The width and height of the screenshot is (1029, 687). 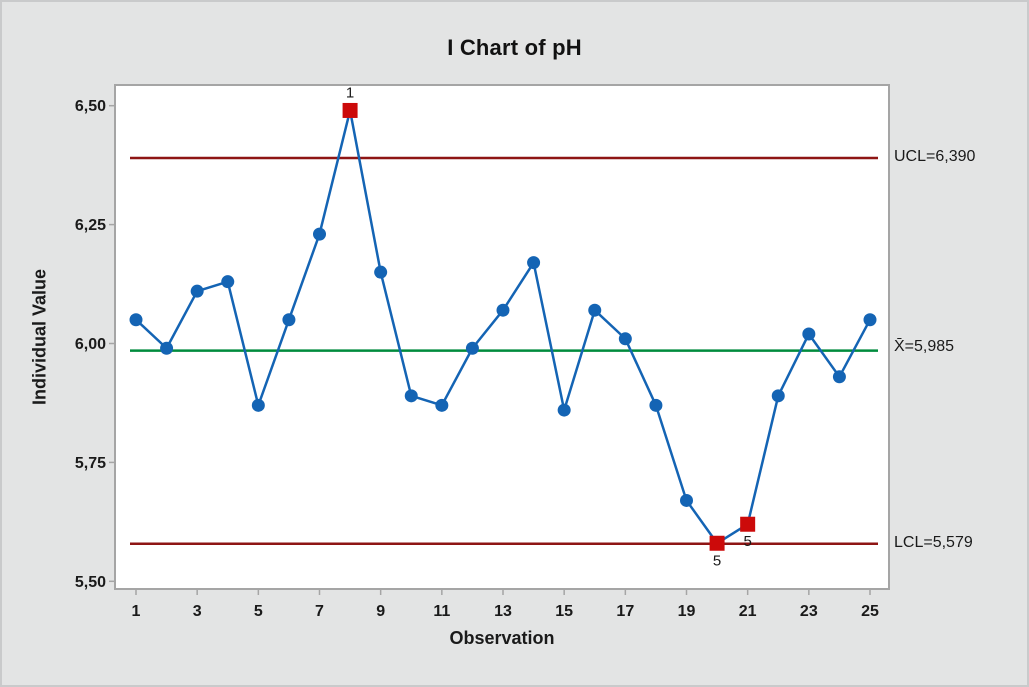 What do you see at coordinates (809, 611) in the screenshot?
I see `x-tick-label: 23` at bounding box center [809, 611].